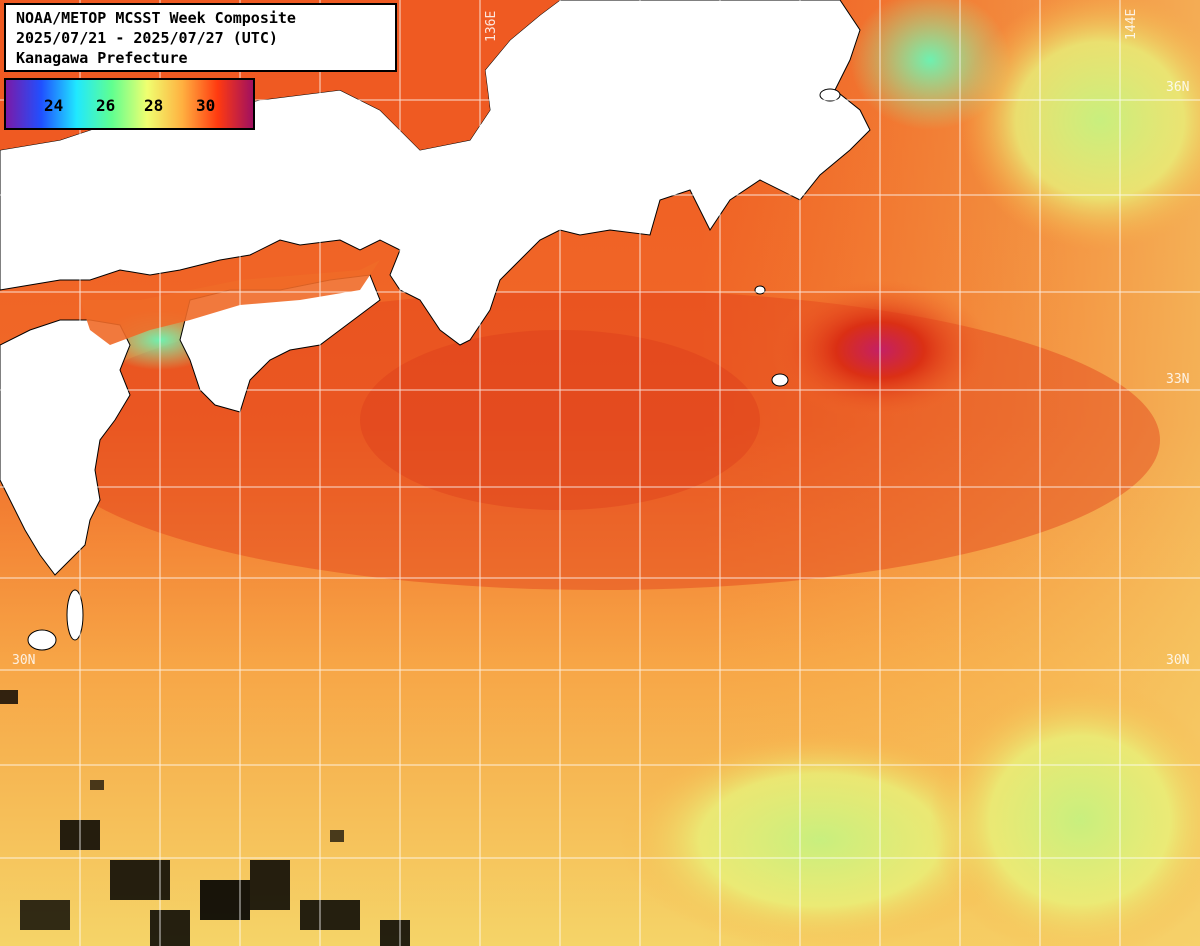 This screenshot has height=946, width=1200. What do you see at coordinates (1178, 87) in the screenshot?
I see `lat-label-36n: 36N` at bounding box center [1178, 87].